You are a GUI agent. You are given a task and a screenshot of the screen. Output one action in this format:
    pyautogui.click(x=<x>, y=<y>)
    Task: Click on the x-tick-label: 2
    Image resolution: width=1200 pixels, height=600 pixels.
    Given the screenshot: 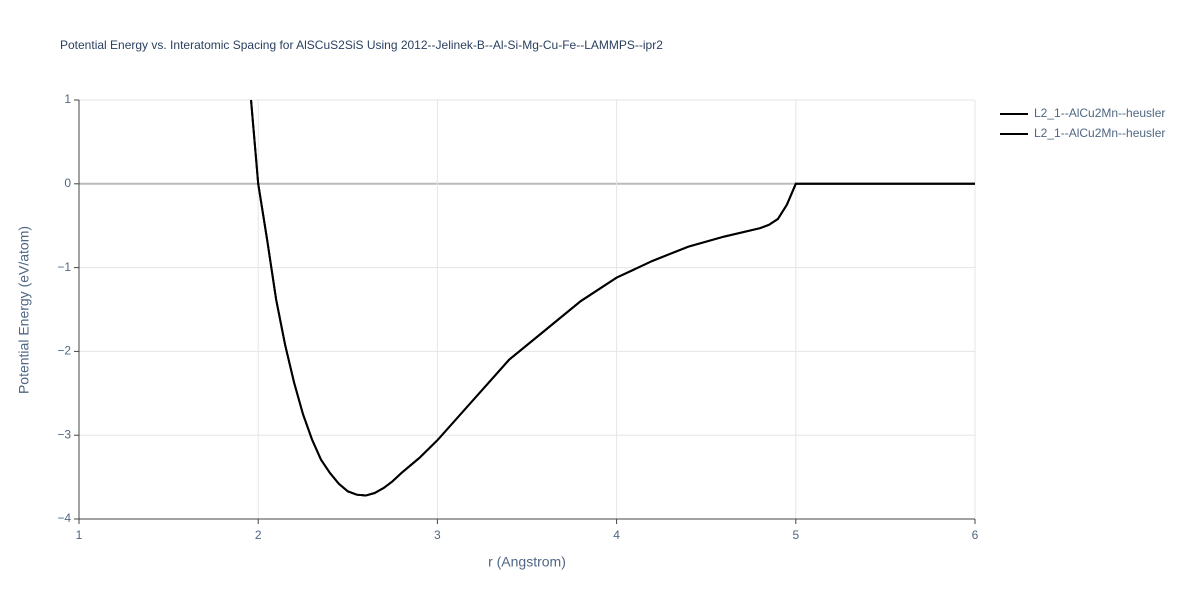 What is the action you would take?
    pyautogui.click(x=258, y=535)
    